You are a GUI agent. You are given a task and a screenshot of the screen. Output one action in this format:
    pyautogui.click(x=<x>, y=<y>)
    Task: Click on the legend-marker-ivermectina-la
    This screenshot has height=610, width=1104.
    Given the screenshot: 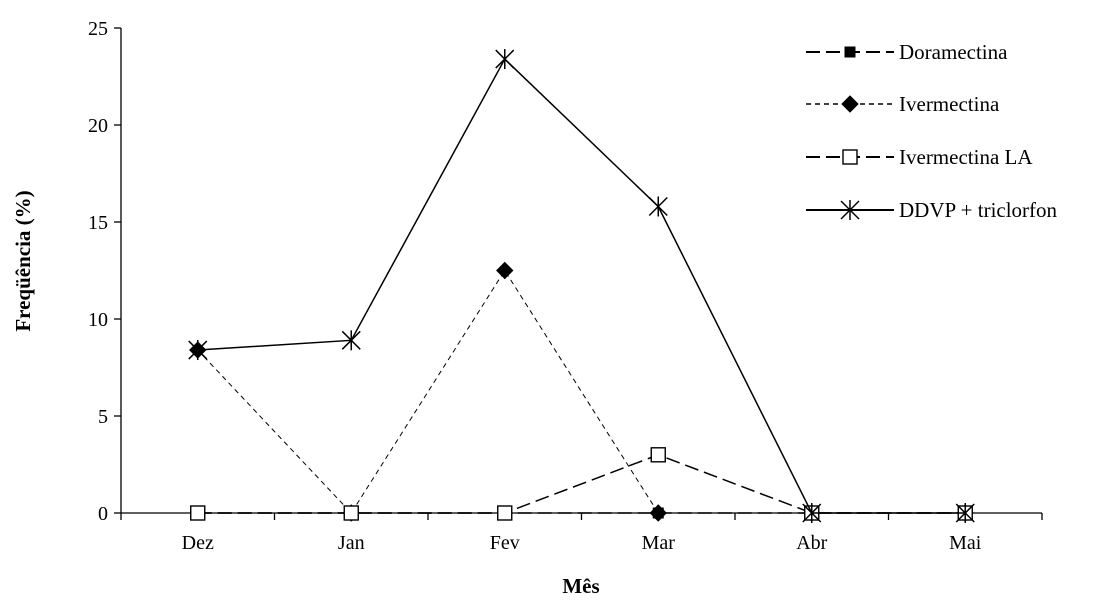 What is the action you would take?
    pyautogui.click(x=850, y=157)
    